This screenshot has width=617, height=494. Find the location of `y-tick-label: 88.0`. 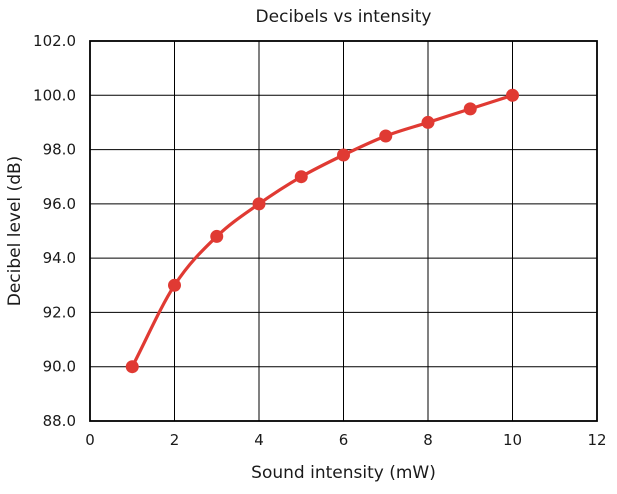

y-tick-label: 88.0 is located at coordinates (59, 421).